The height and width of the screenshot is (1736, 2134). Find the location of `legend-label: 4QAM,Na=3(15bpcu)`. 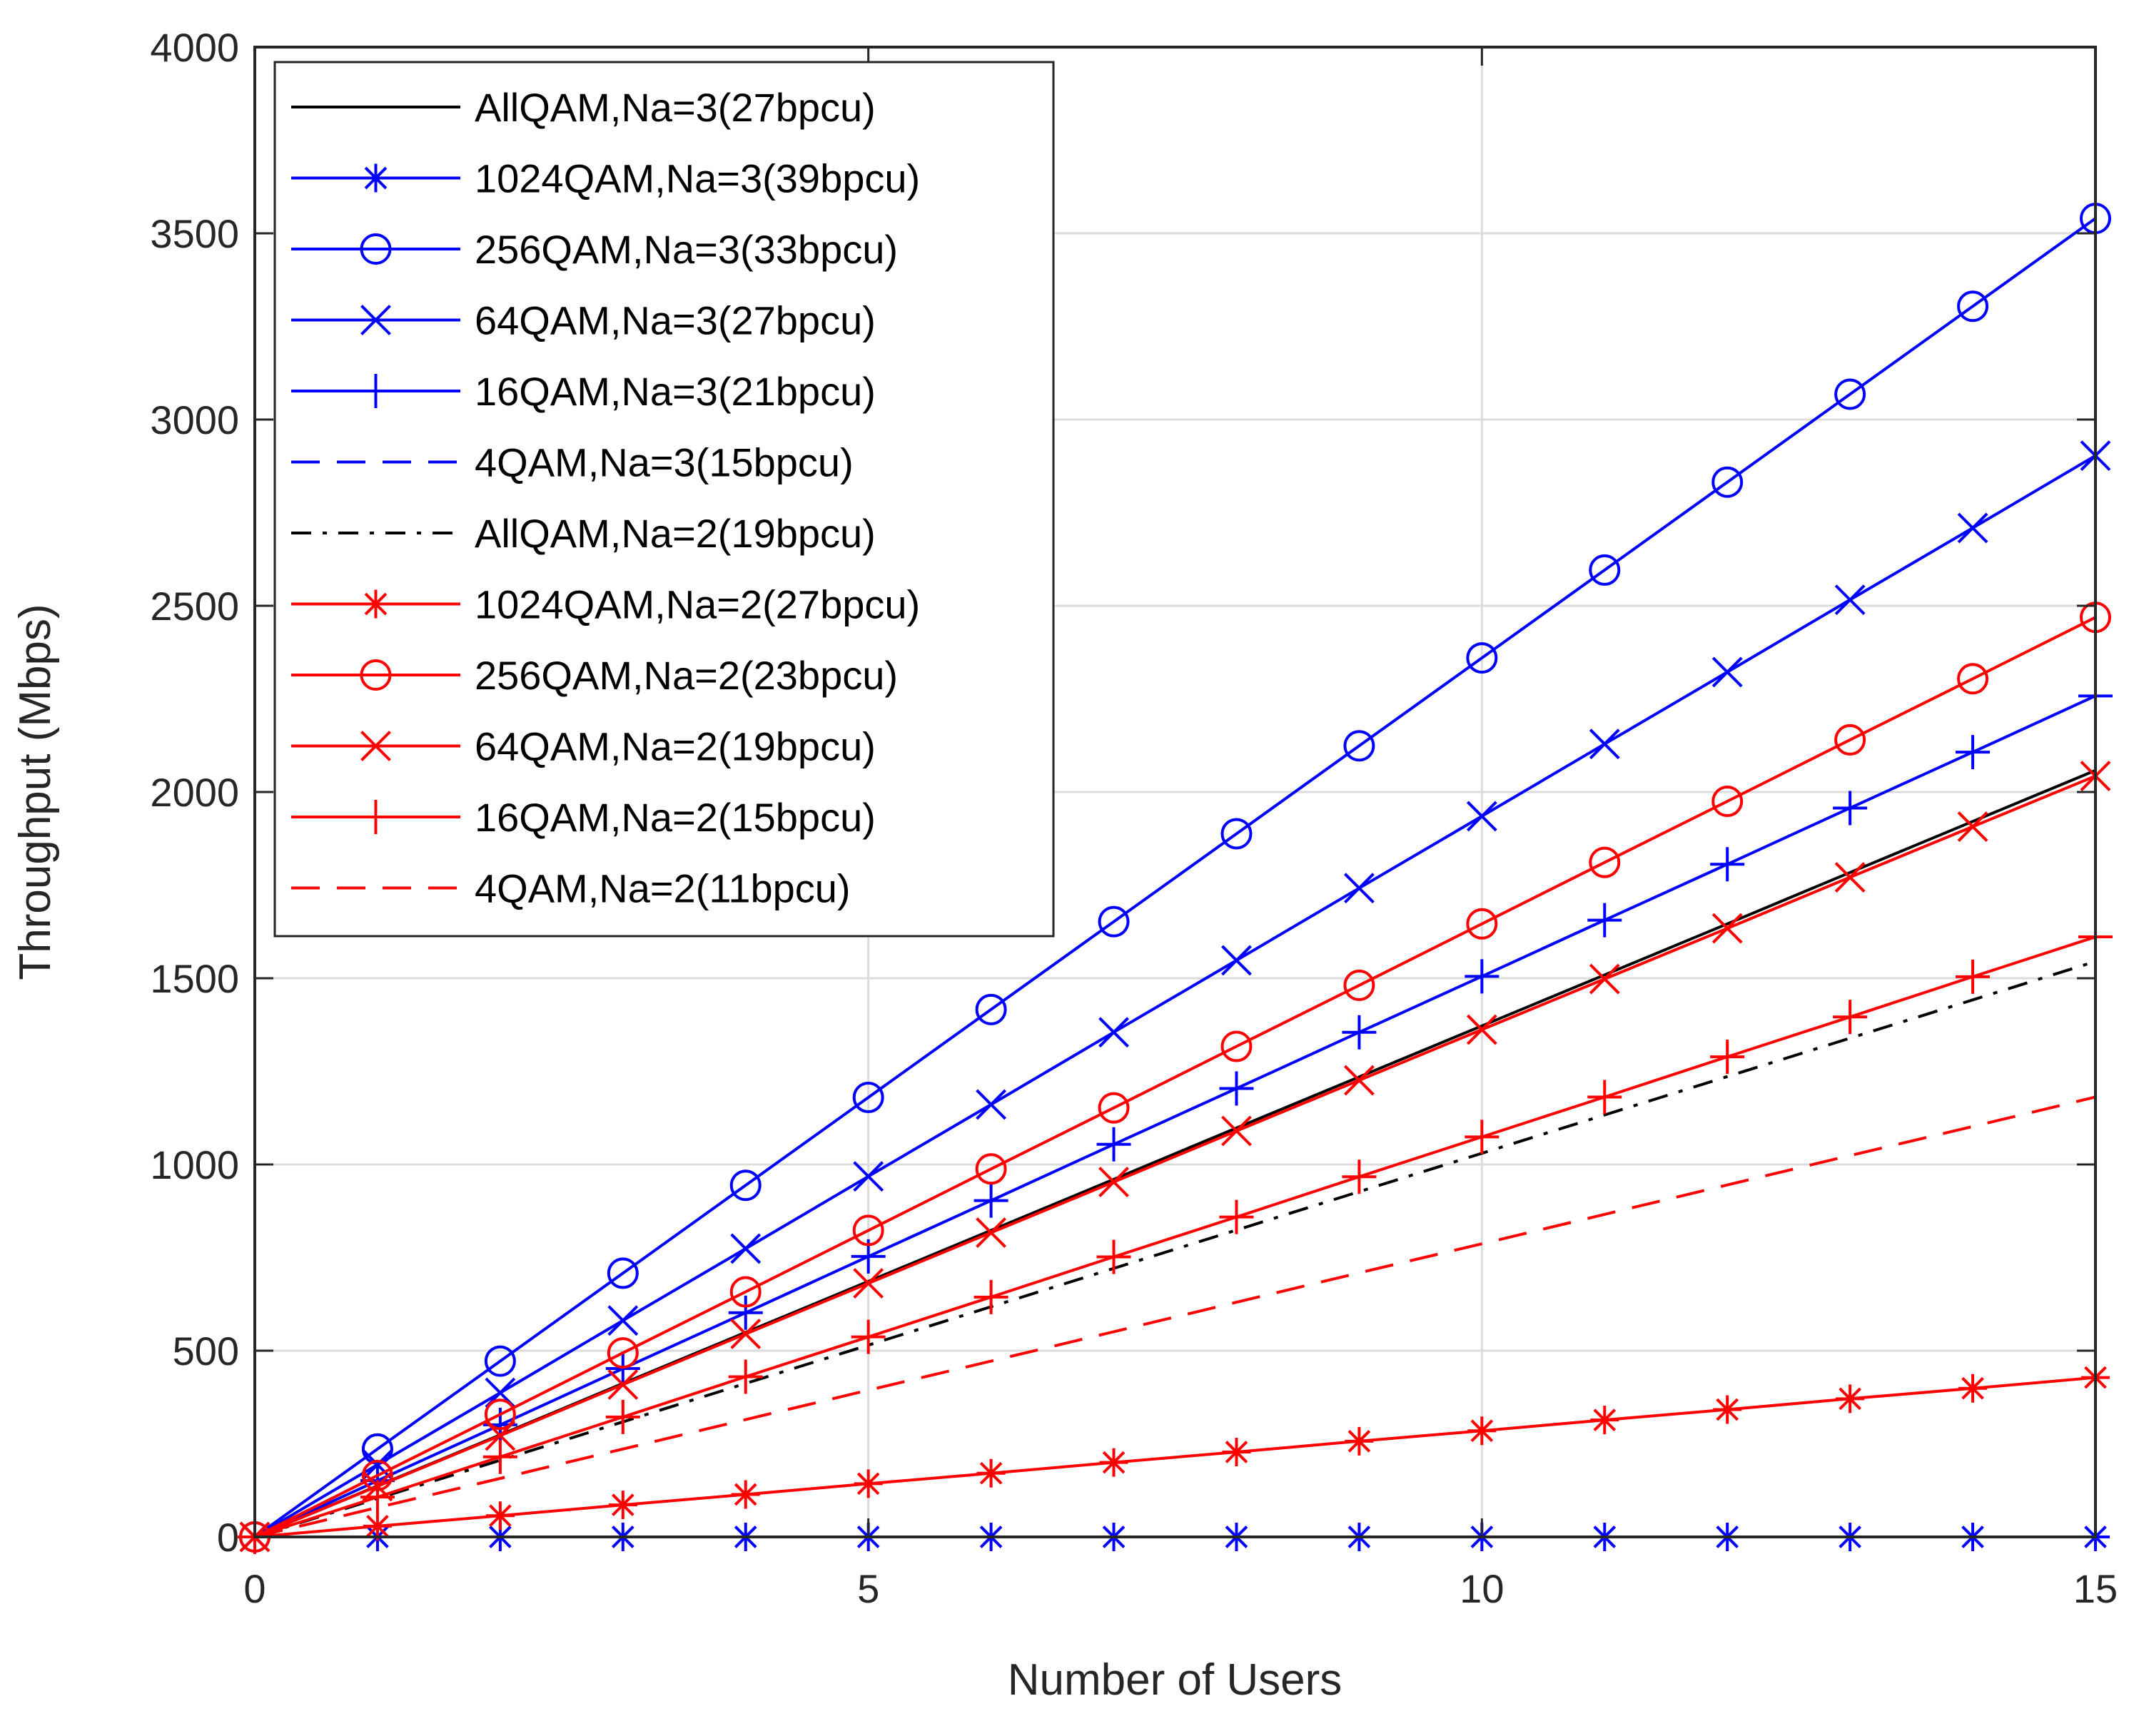

legend-label: 4QAM,Na=3(15bpcu) is located at coordinates (665, 462).